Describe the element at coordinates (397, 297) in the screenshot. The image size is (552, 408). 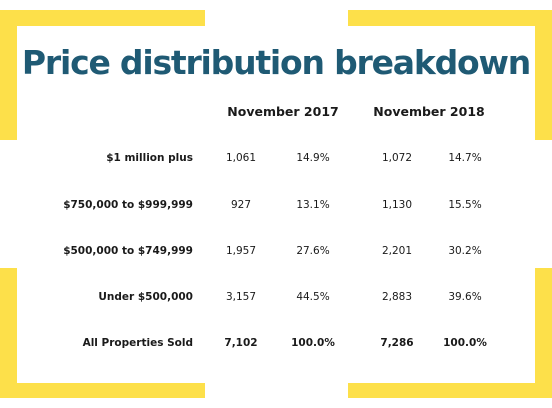
I see `table-cell: 2,883` at that location.